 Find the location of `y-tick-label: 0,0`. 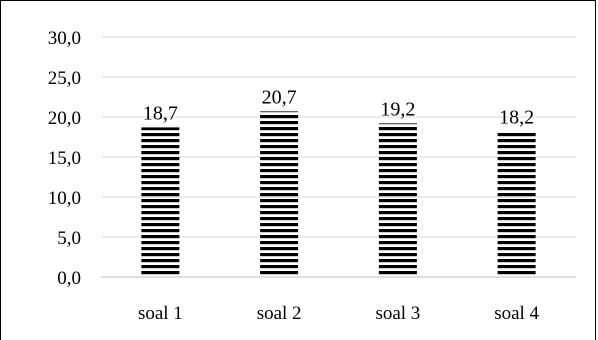

y-tick-label: 0,0 is located at coordinates (69, 278).